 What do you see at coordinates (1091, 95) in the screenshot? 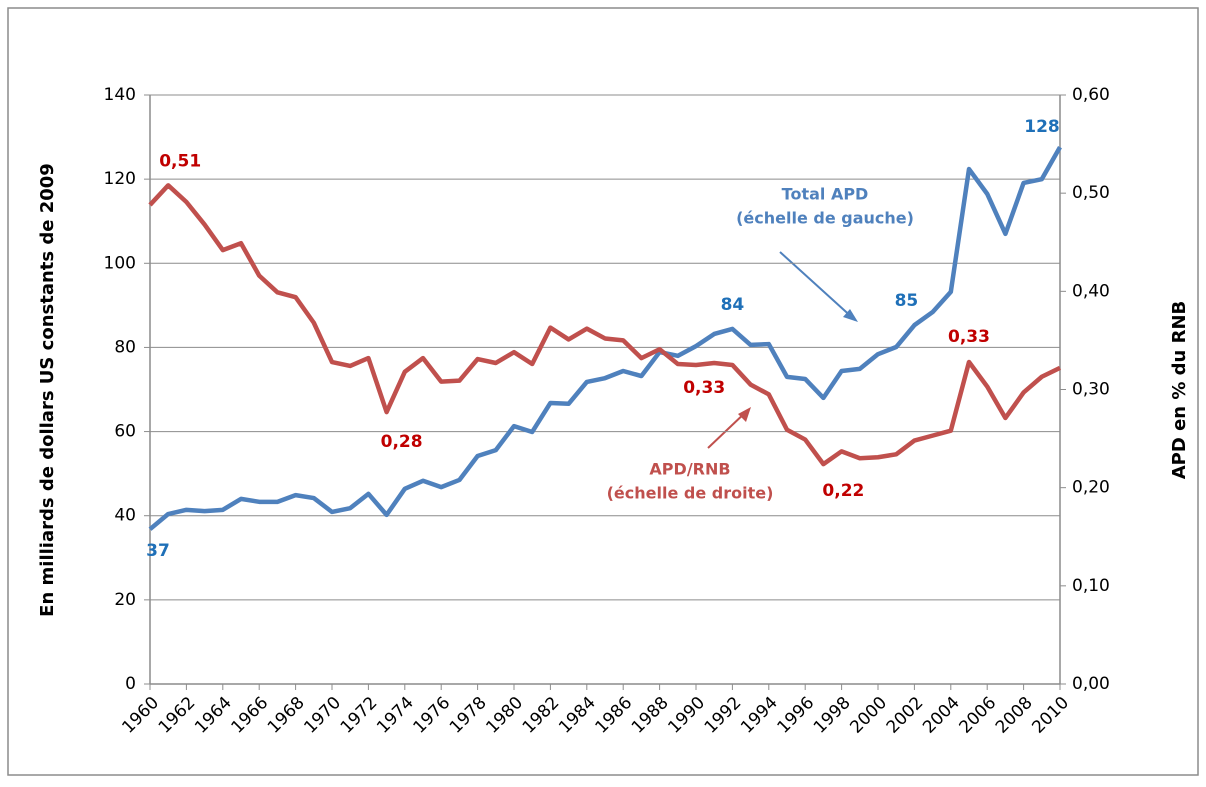
I see `y2-tick-label: 0,60` at bounding box center [1091, 95].